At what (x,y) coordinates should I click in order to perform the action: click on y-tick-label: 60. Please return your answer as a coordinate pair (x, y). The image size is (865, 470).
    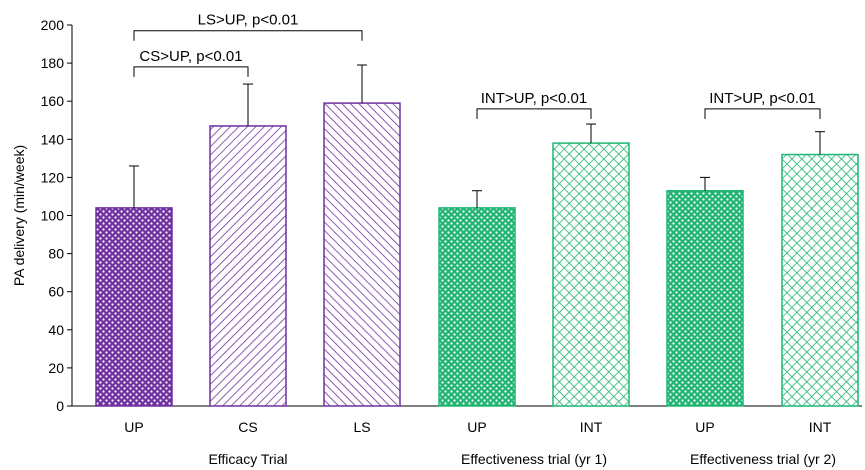
    Looking at the image, I should click on (56, 292).